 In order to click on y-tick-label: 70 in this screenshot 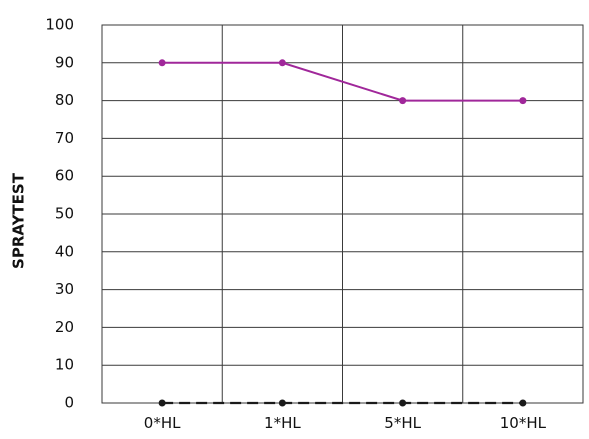, I will do `click(64, 138)`.